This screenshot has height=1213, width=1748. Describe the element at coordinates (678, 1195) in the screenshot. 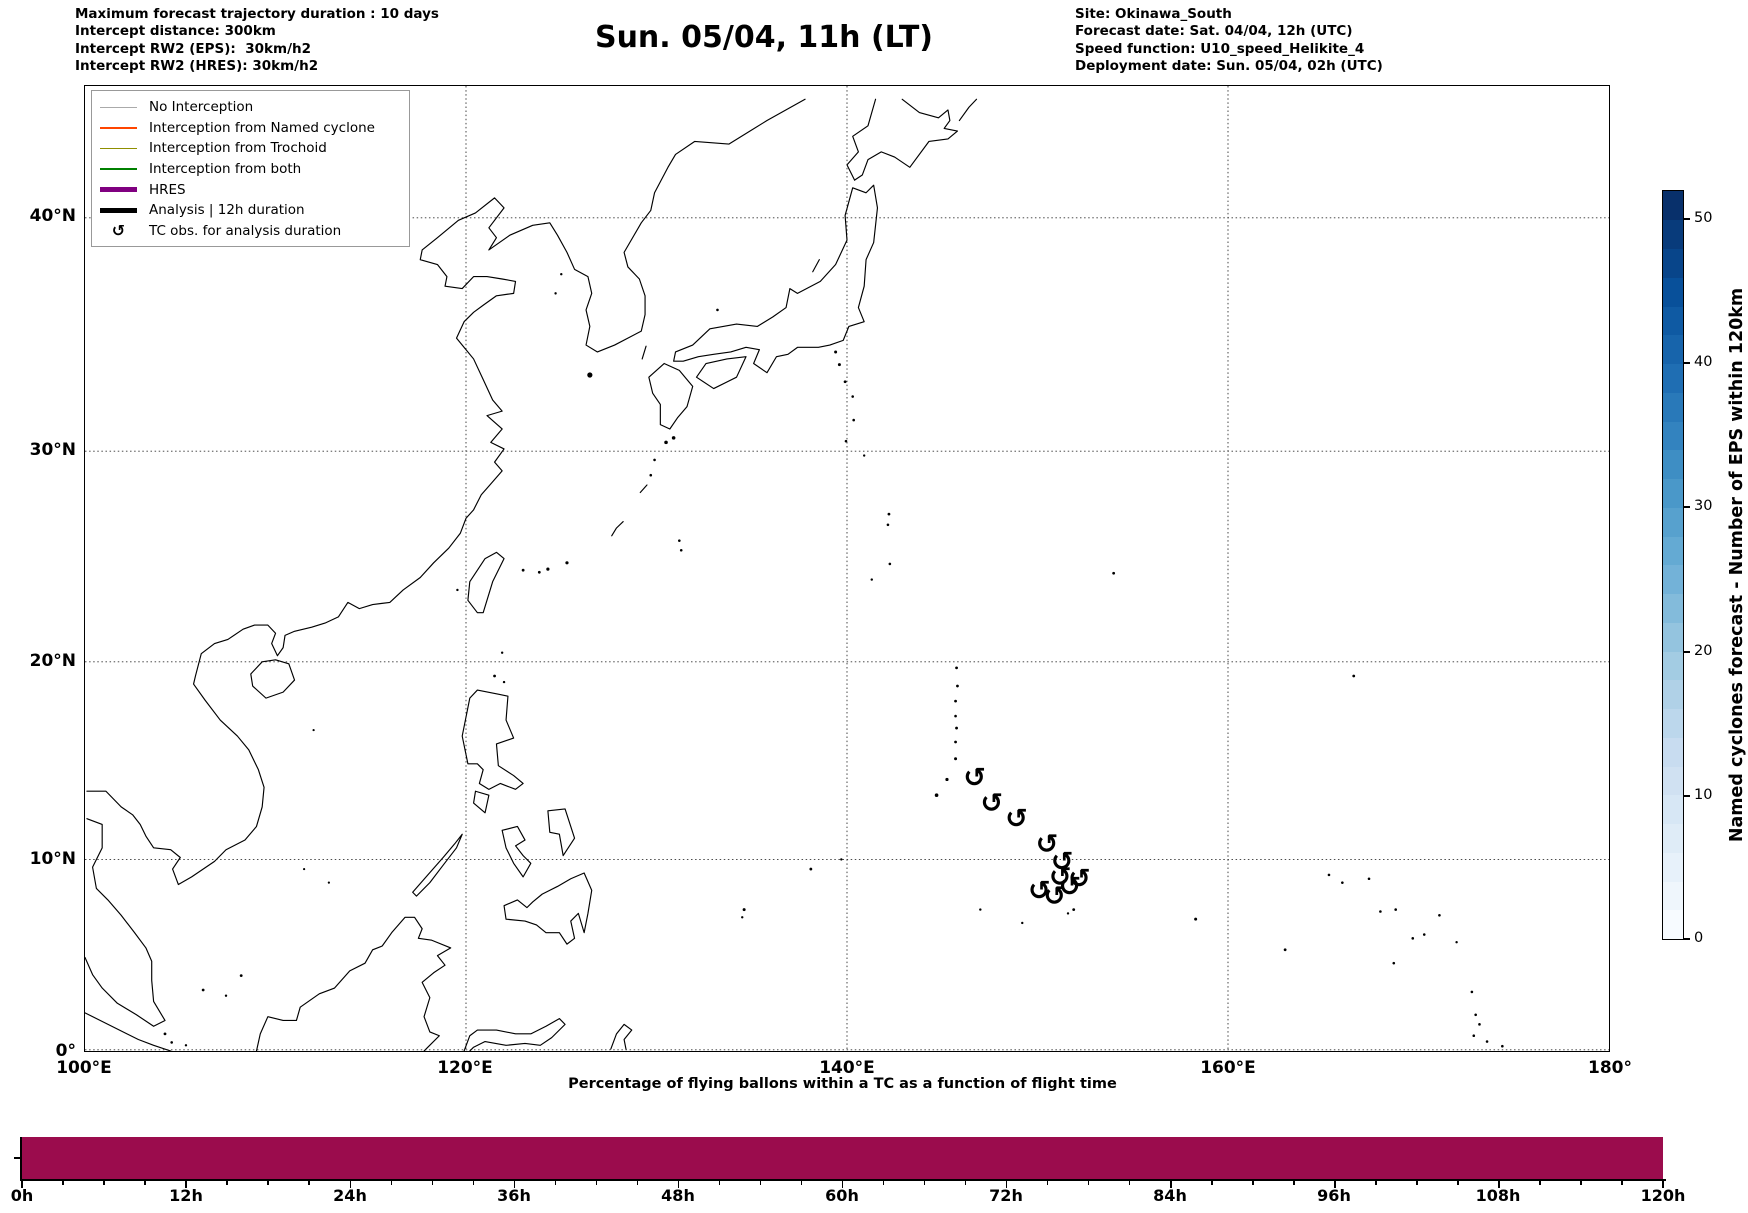

I see `bottom-xtick-label: 48h` at that location.